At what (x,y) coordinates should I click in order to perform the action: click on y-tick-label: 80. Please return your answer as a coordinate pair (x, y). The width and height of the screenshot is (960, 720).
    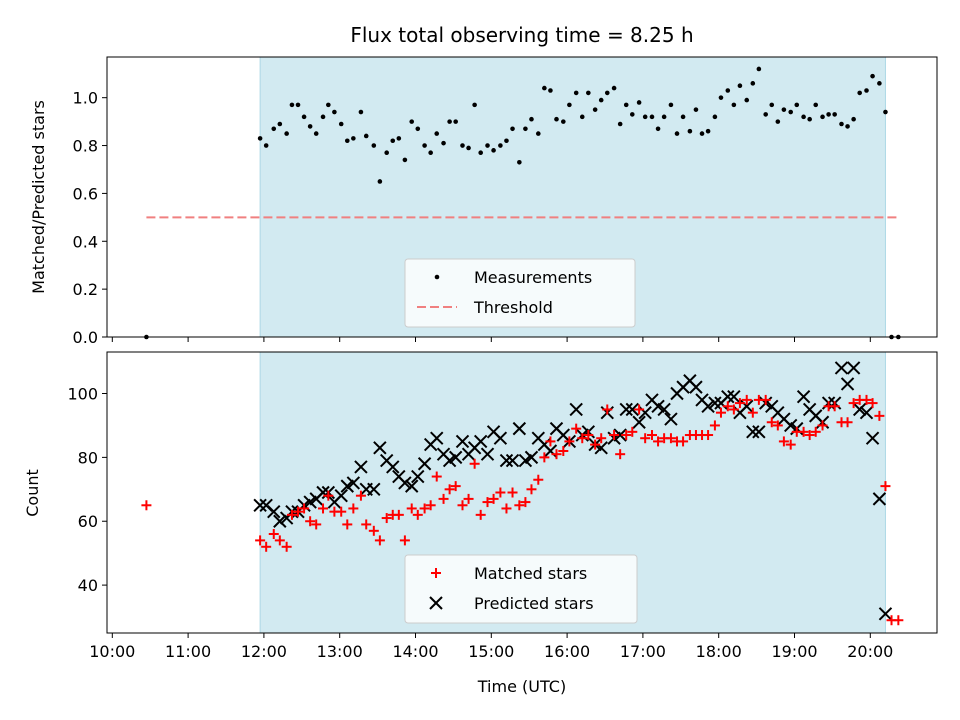
    Looking at the image, I should click on (88, 457).